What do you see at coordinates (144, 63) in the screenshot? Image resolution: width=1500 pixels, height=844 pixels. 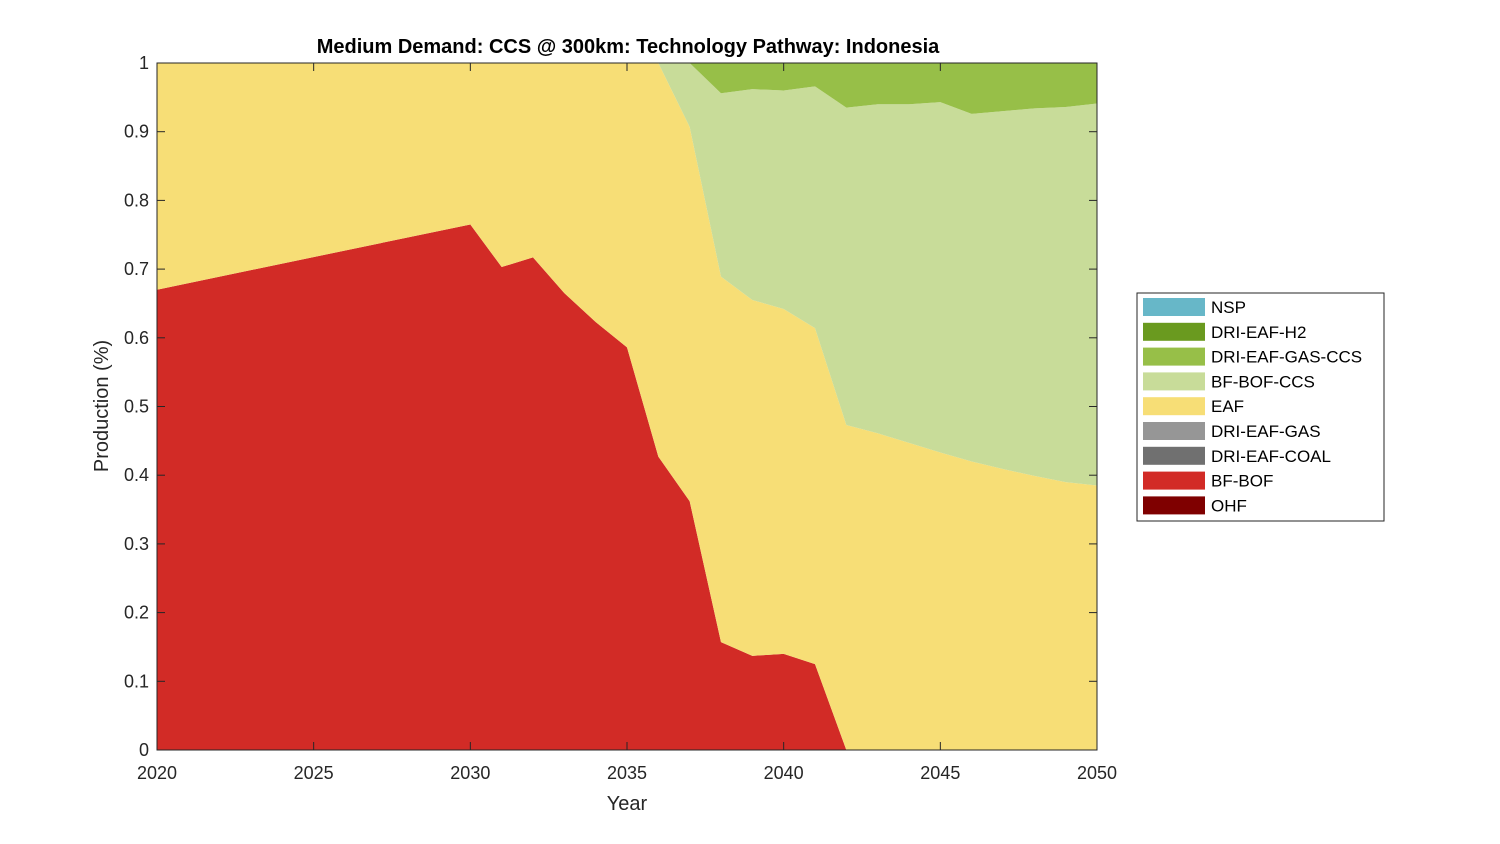 I see `y-tick-label: 1` at bounding box center [144, 63].